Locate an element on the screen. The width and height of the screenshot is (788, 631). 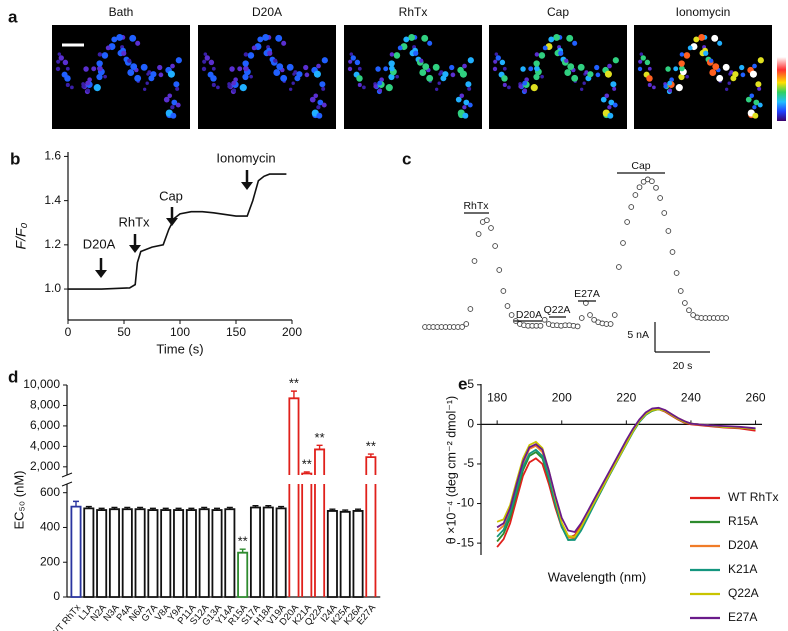
y-axis-label: F/F₀ is located at coordinates (21, 235).